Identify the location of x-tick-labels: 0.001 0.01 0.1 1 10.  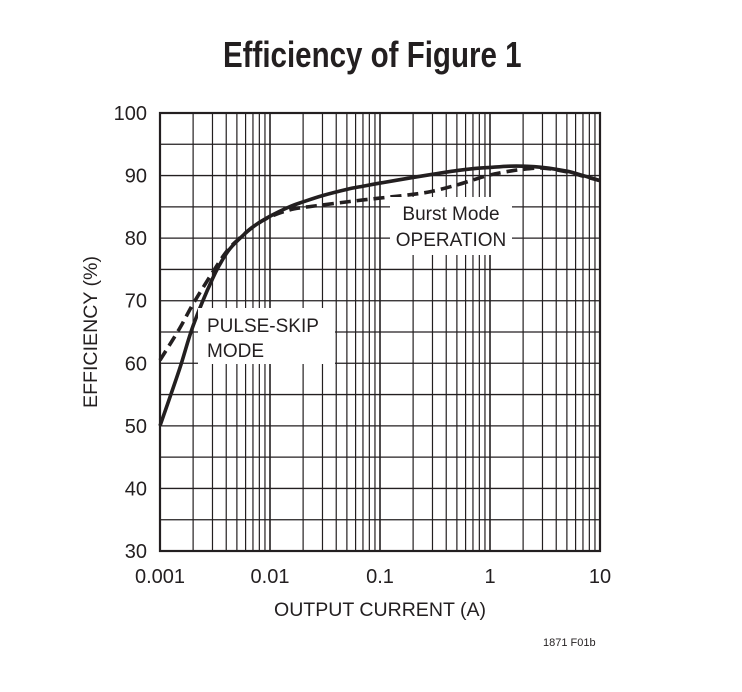
(373, 577).